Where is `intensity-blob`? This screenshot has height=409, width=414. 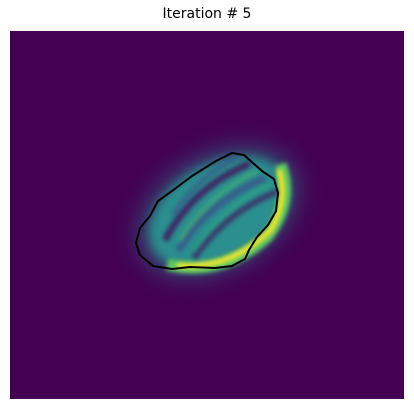 intensity-blob is located at coordinates (218, 212).